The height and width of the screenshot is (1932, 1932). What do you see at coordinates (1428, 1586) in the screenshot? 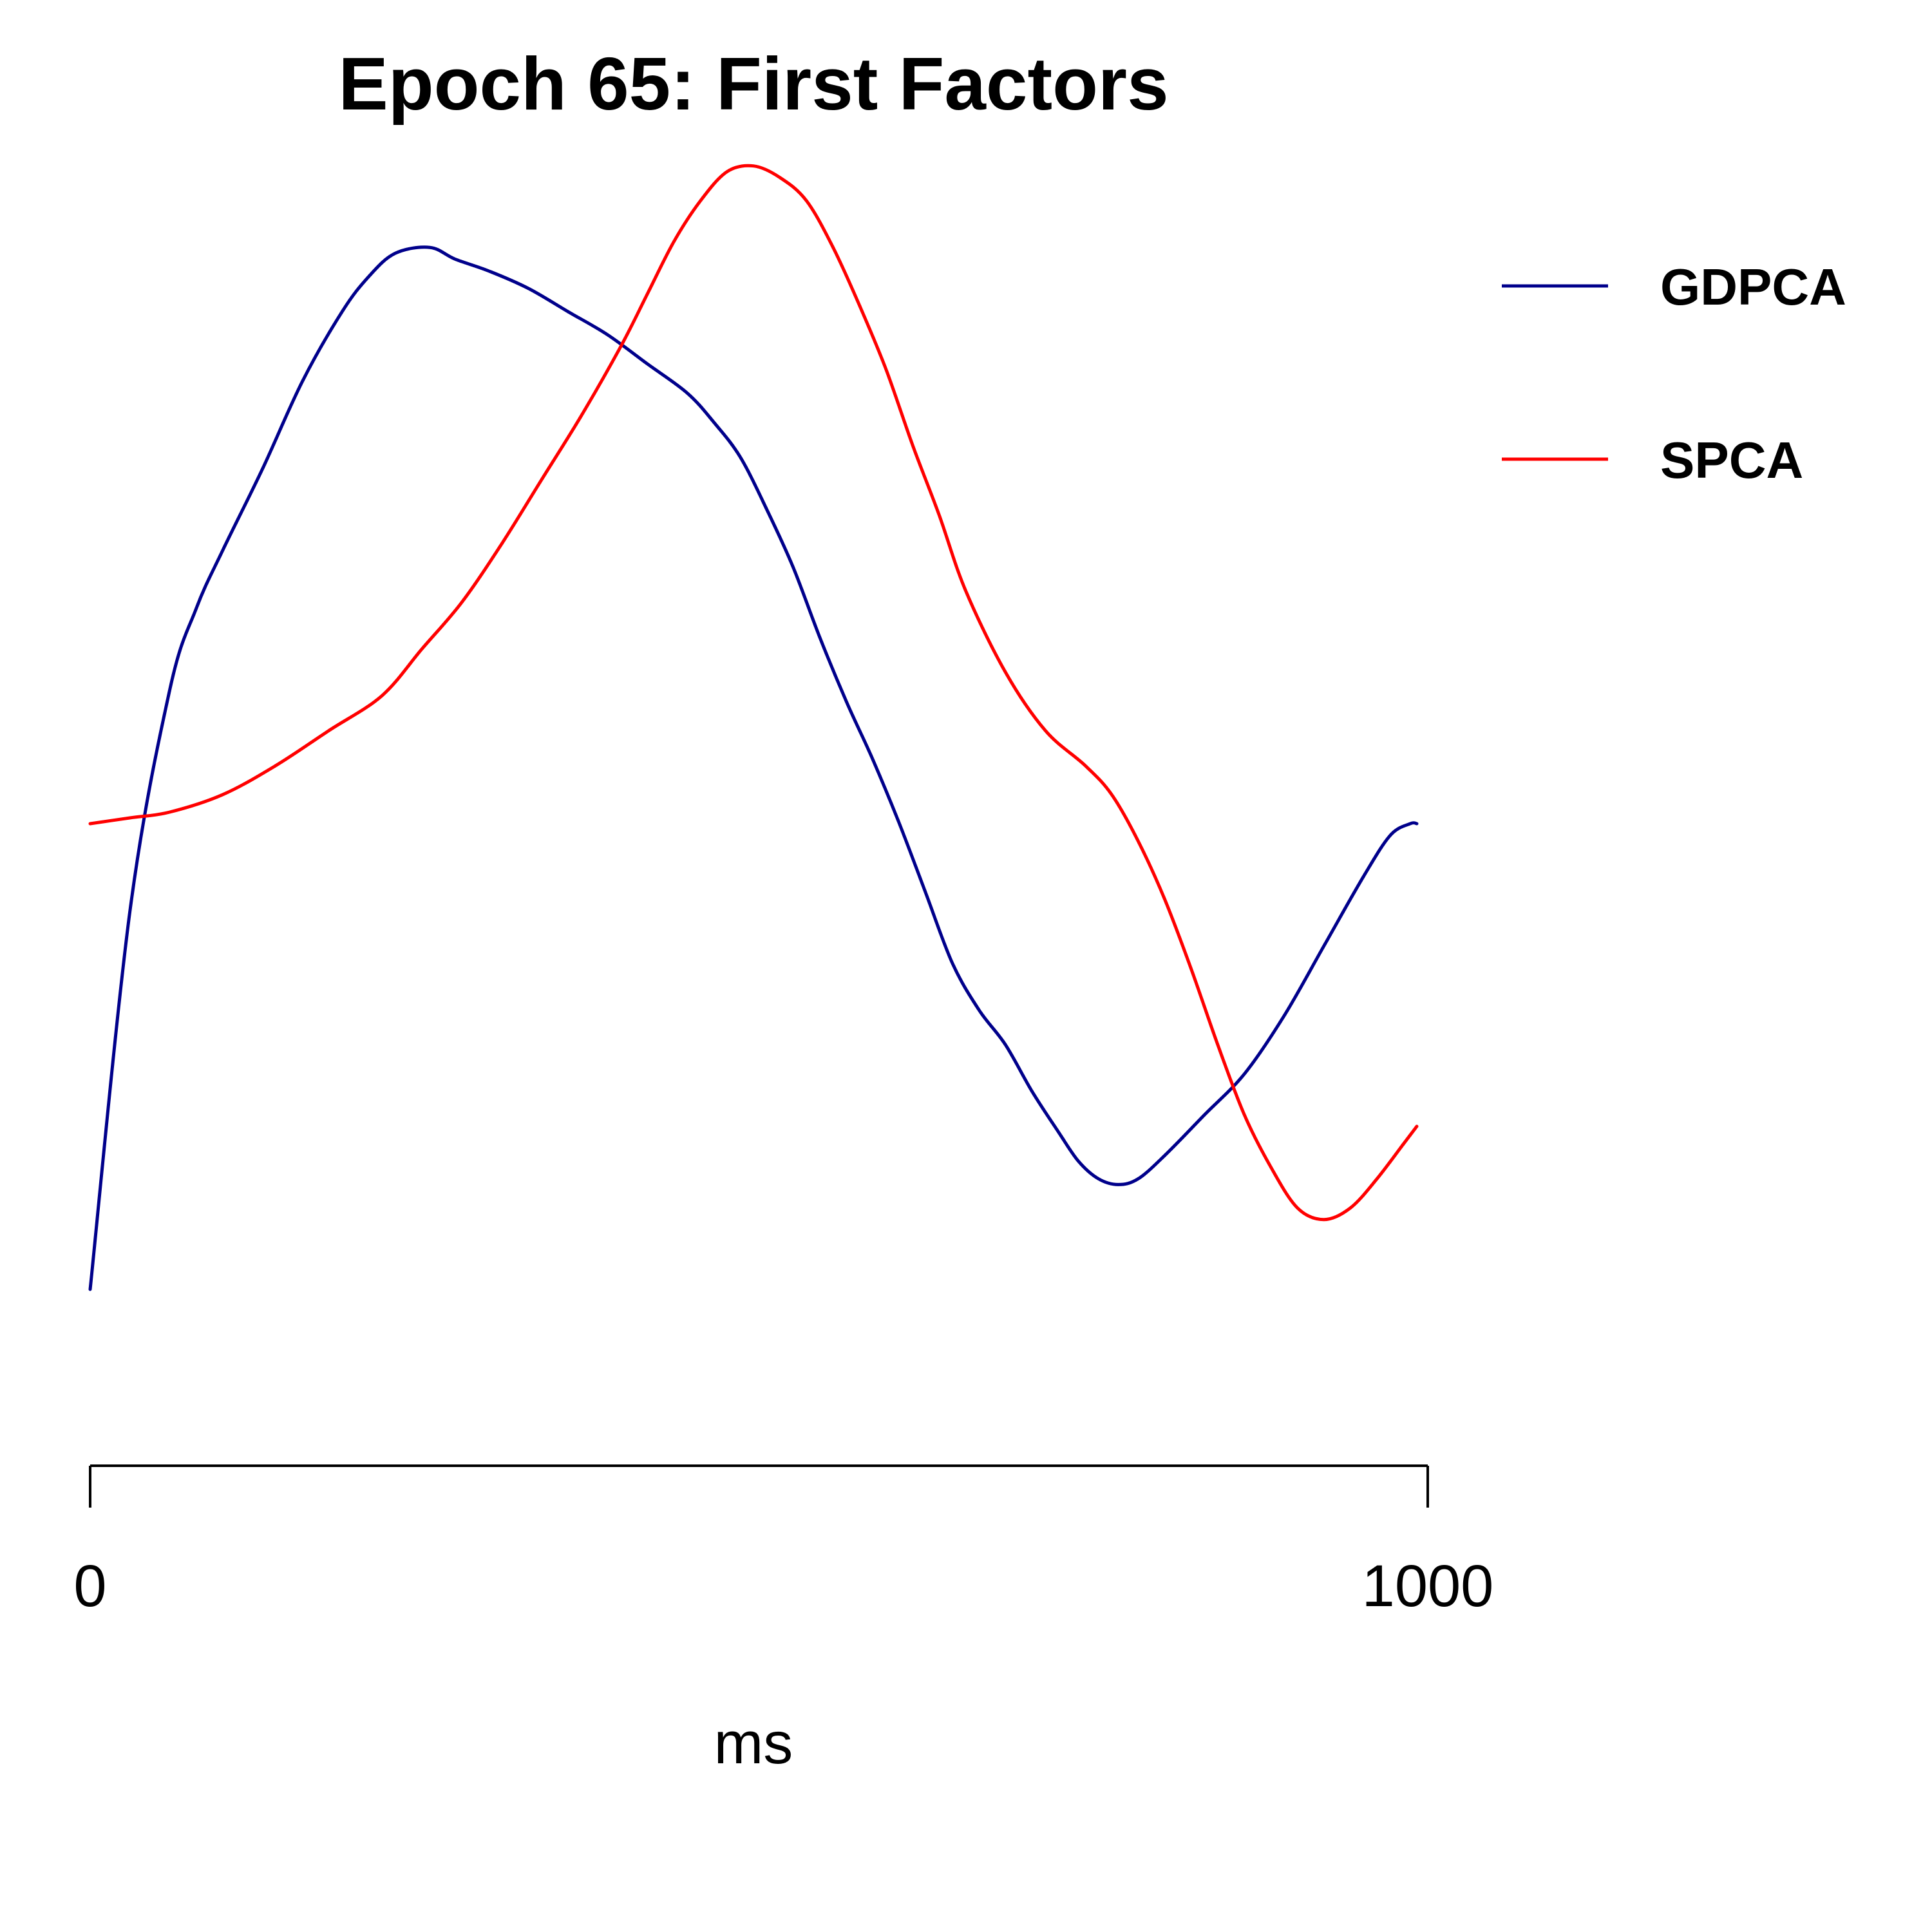
I see `x-tick-label-1000: 1000` at bounding box center [1428, 1586].